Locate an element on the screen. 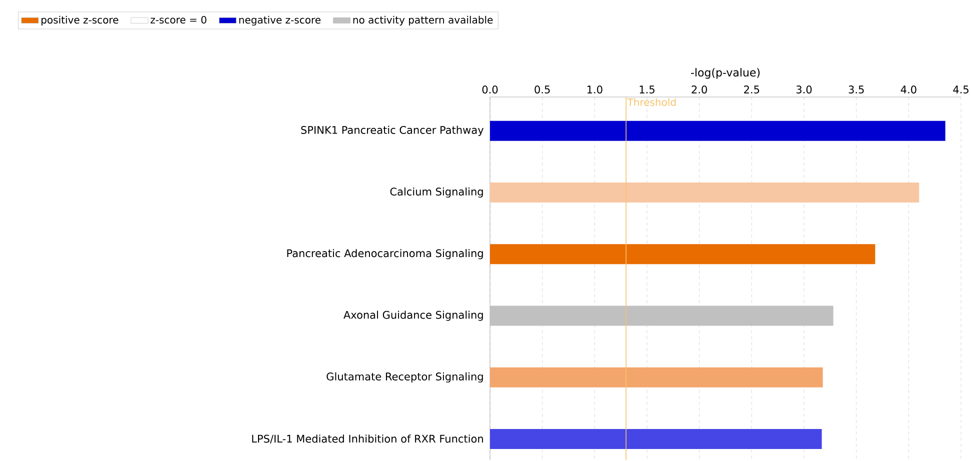 The width and height of the screenshot is (971, 461). x-tick-label: 3.5 is located at coordinates (856, 90).